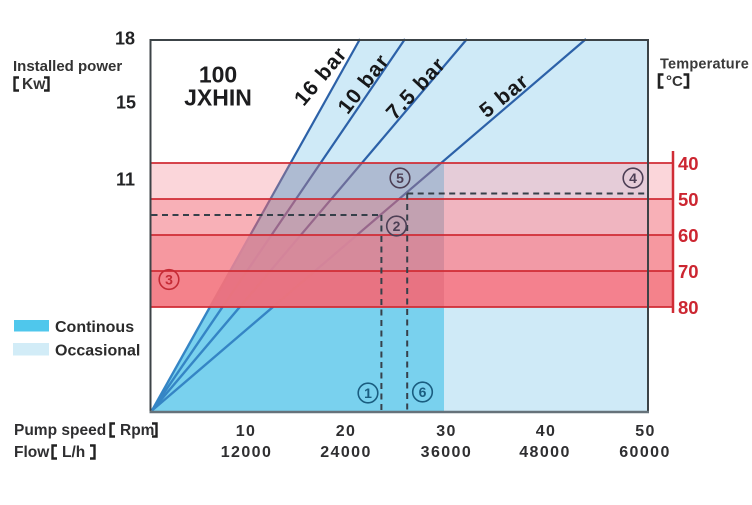  Describe the element at coordinates (94, 327) in the screenshot. I see `svg-text: Continous` at that location.